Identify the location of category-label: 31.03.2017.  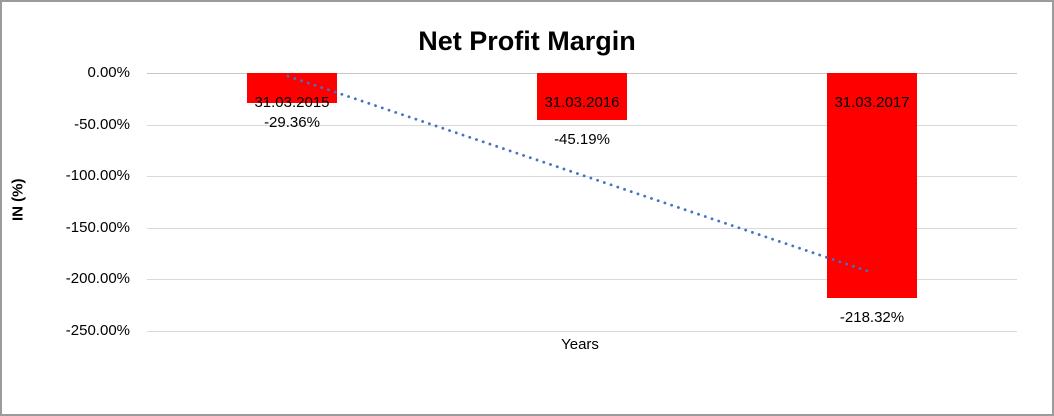
(872, 102).